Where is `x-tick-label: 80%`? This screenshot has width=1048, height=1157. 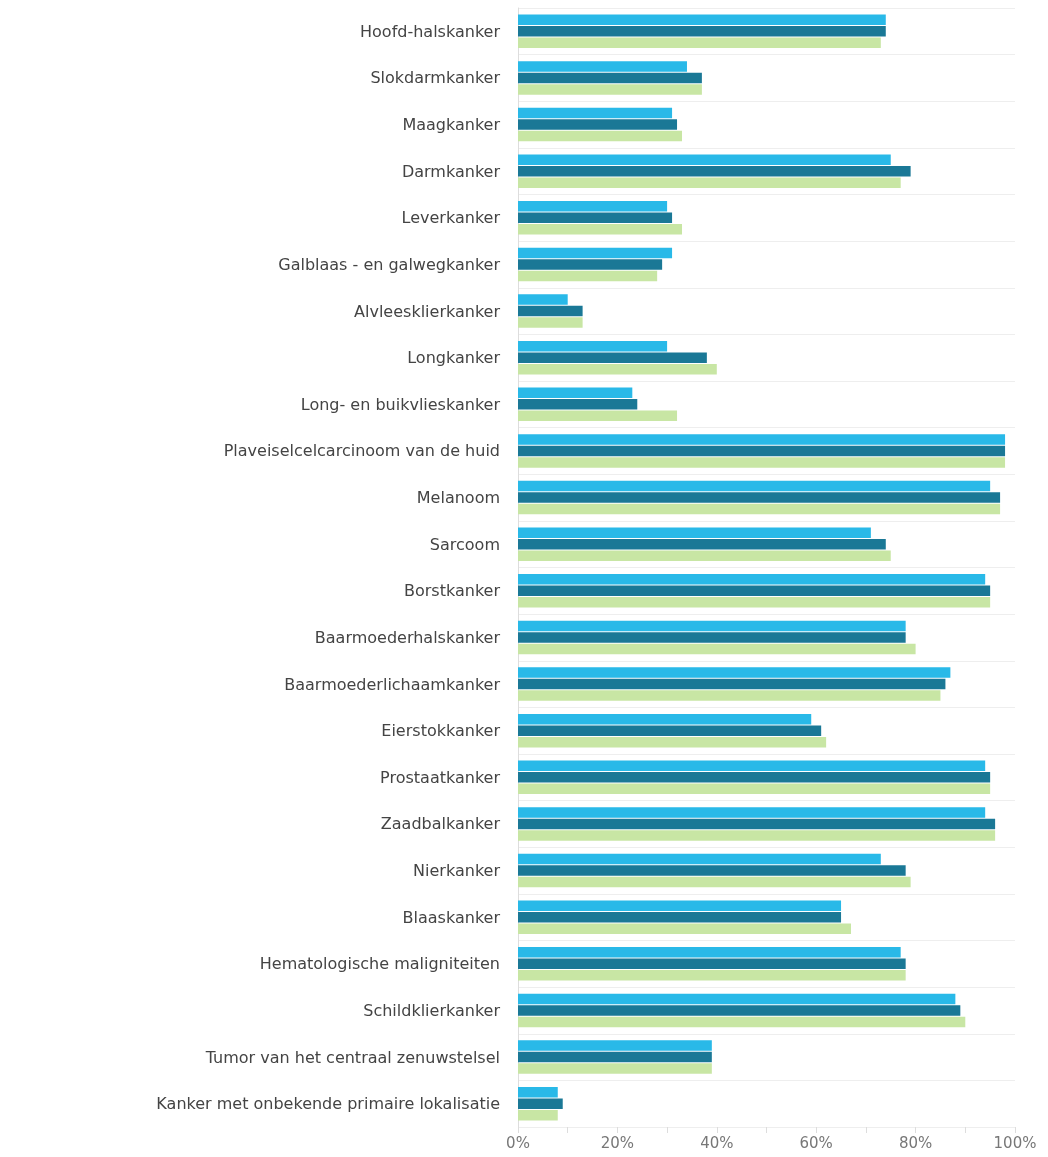 x-tick-label: 80% is located at coordinates (915, 1142).